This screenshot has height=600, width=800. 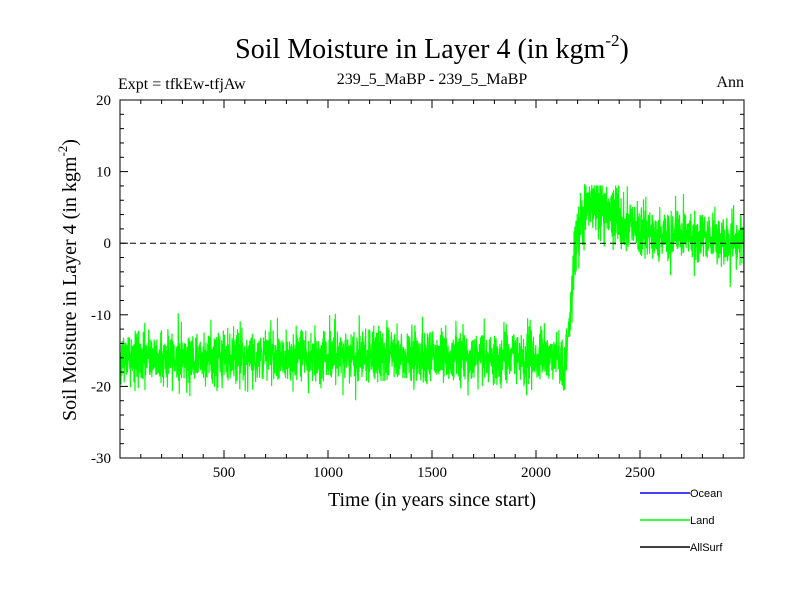 I want to click on season-label: Ann, so click(x=730, y=82).